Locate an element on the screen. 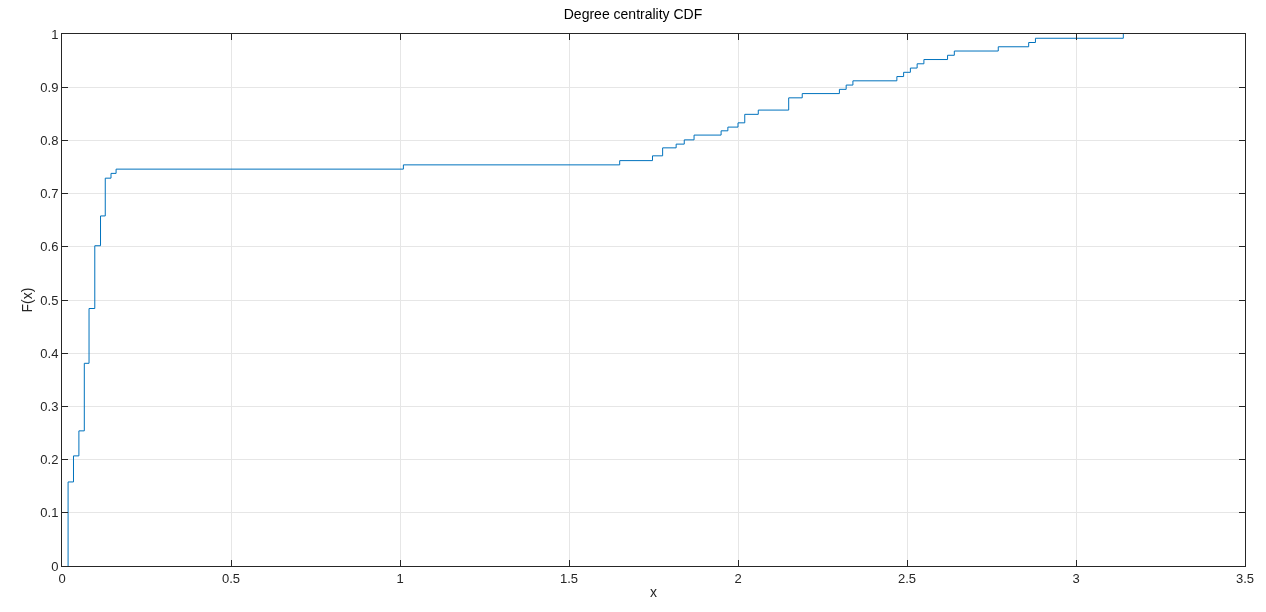  y-tick-label: 0.2 is located at coordinates (49, 460).